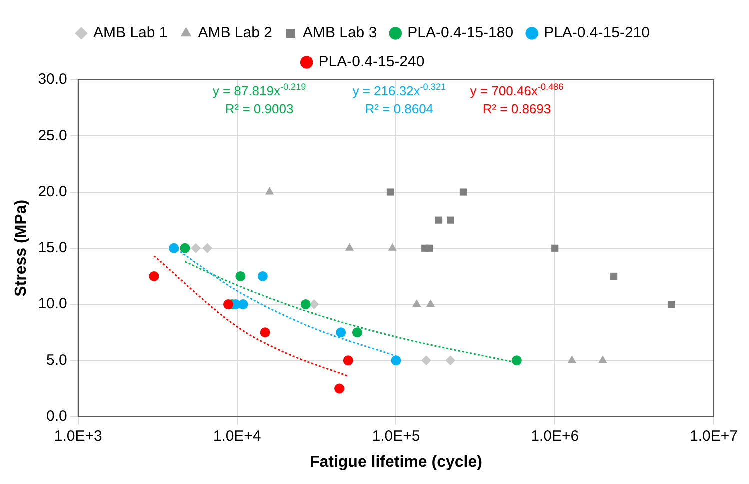 The height and width of the screenshot is (484, 749). Describe the element at coordinates (517, 109) in the screenshot. I see `annotation: R² = 0.8693` at that location.